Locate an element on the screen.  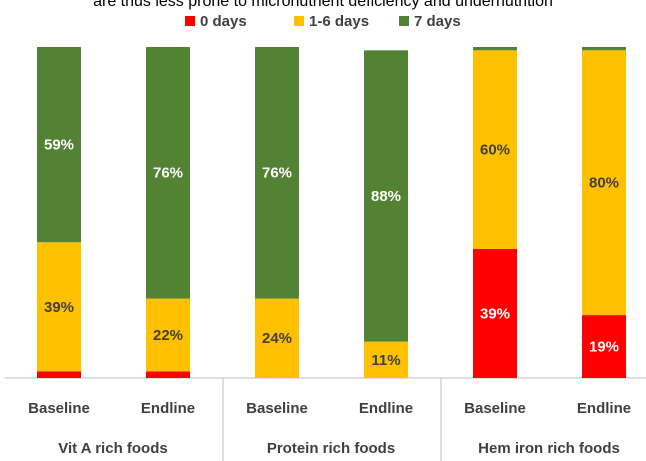
data-label: 80% is located at coordinates (604, 183).